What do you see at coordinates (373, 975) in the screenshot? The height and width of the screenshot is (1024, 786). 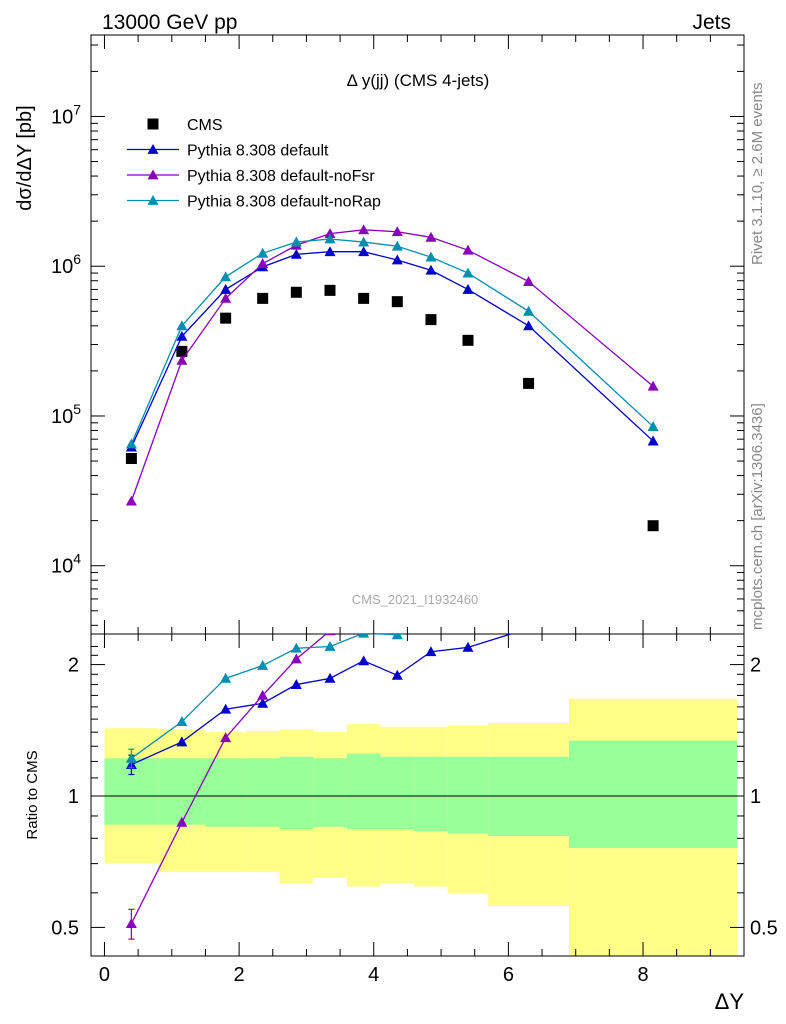 I see `x-tick-label: 4` at bounding box center [373, 975].